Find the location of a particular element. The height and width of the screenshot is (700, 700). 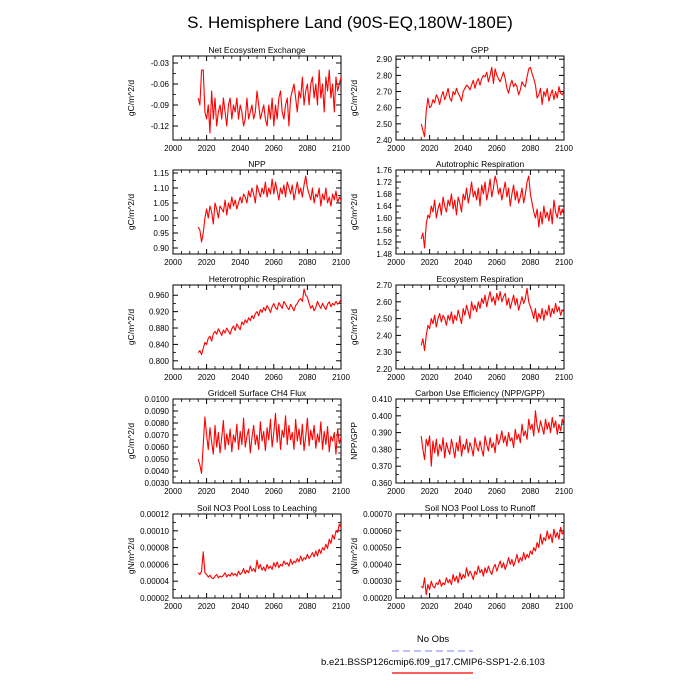

y-tick-label: 0.400 is located at coordinates (382, 416).